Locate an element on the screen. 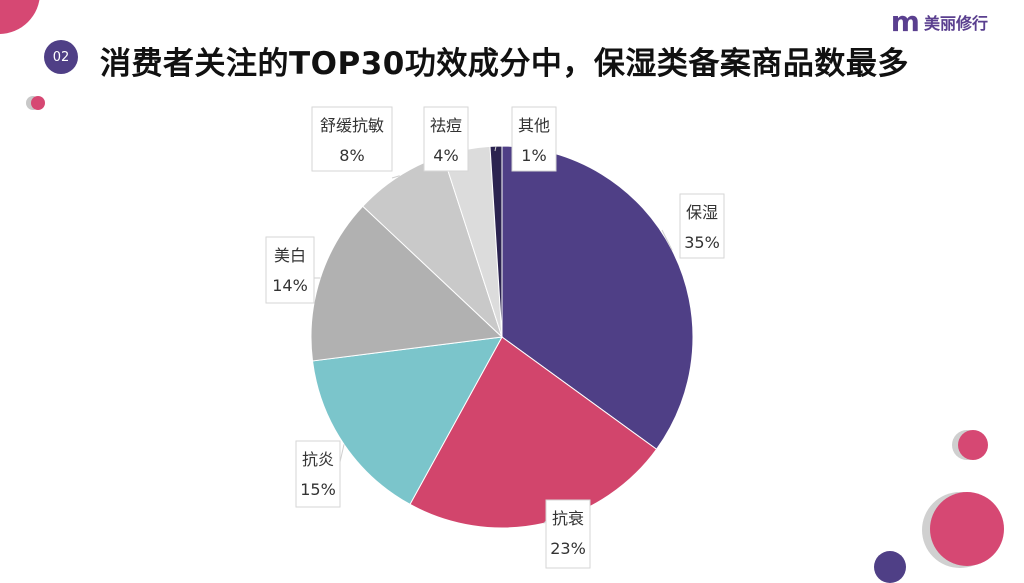 This screenshot has height=583, width=1024. pie-label-value: 14% is located at coordinates (290, 285).